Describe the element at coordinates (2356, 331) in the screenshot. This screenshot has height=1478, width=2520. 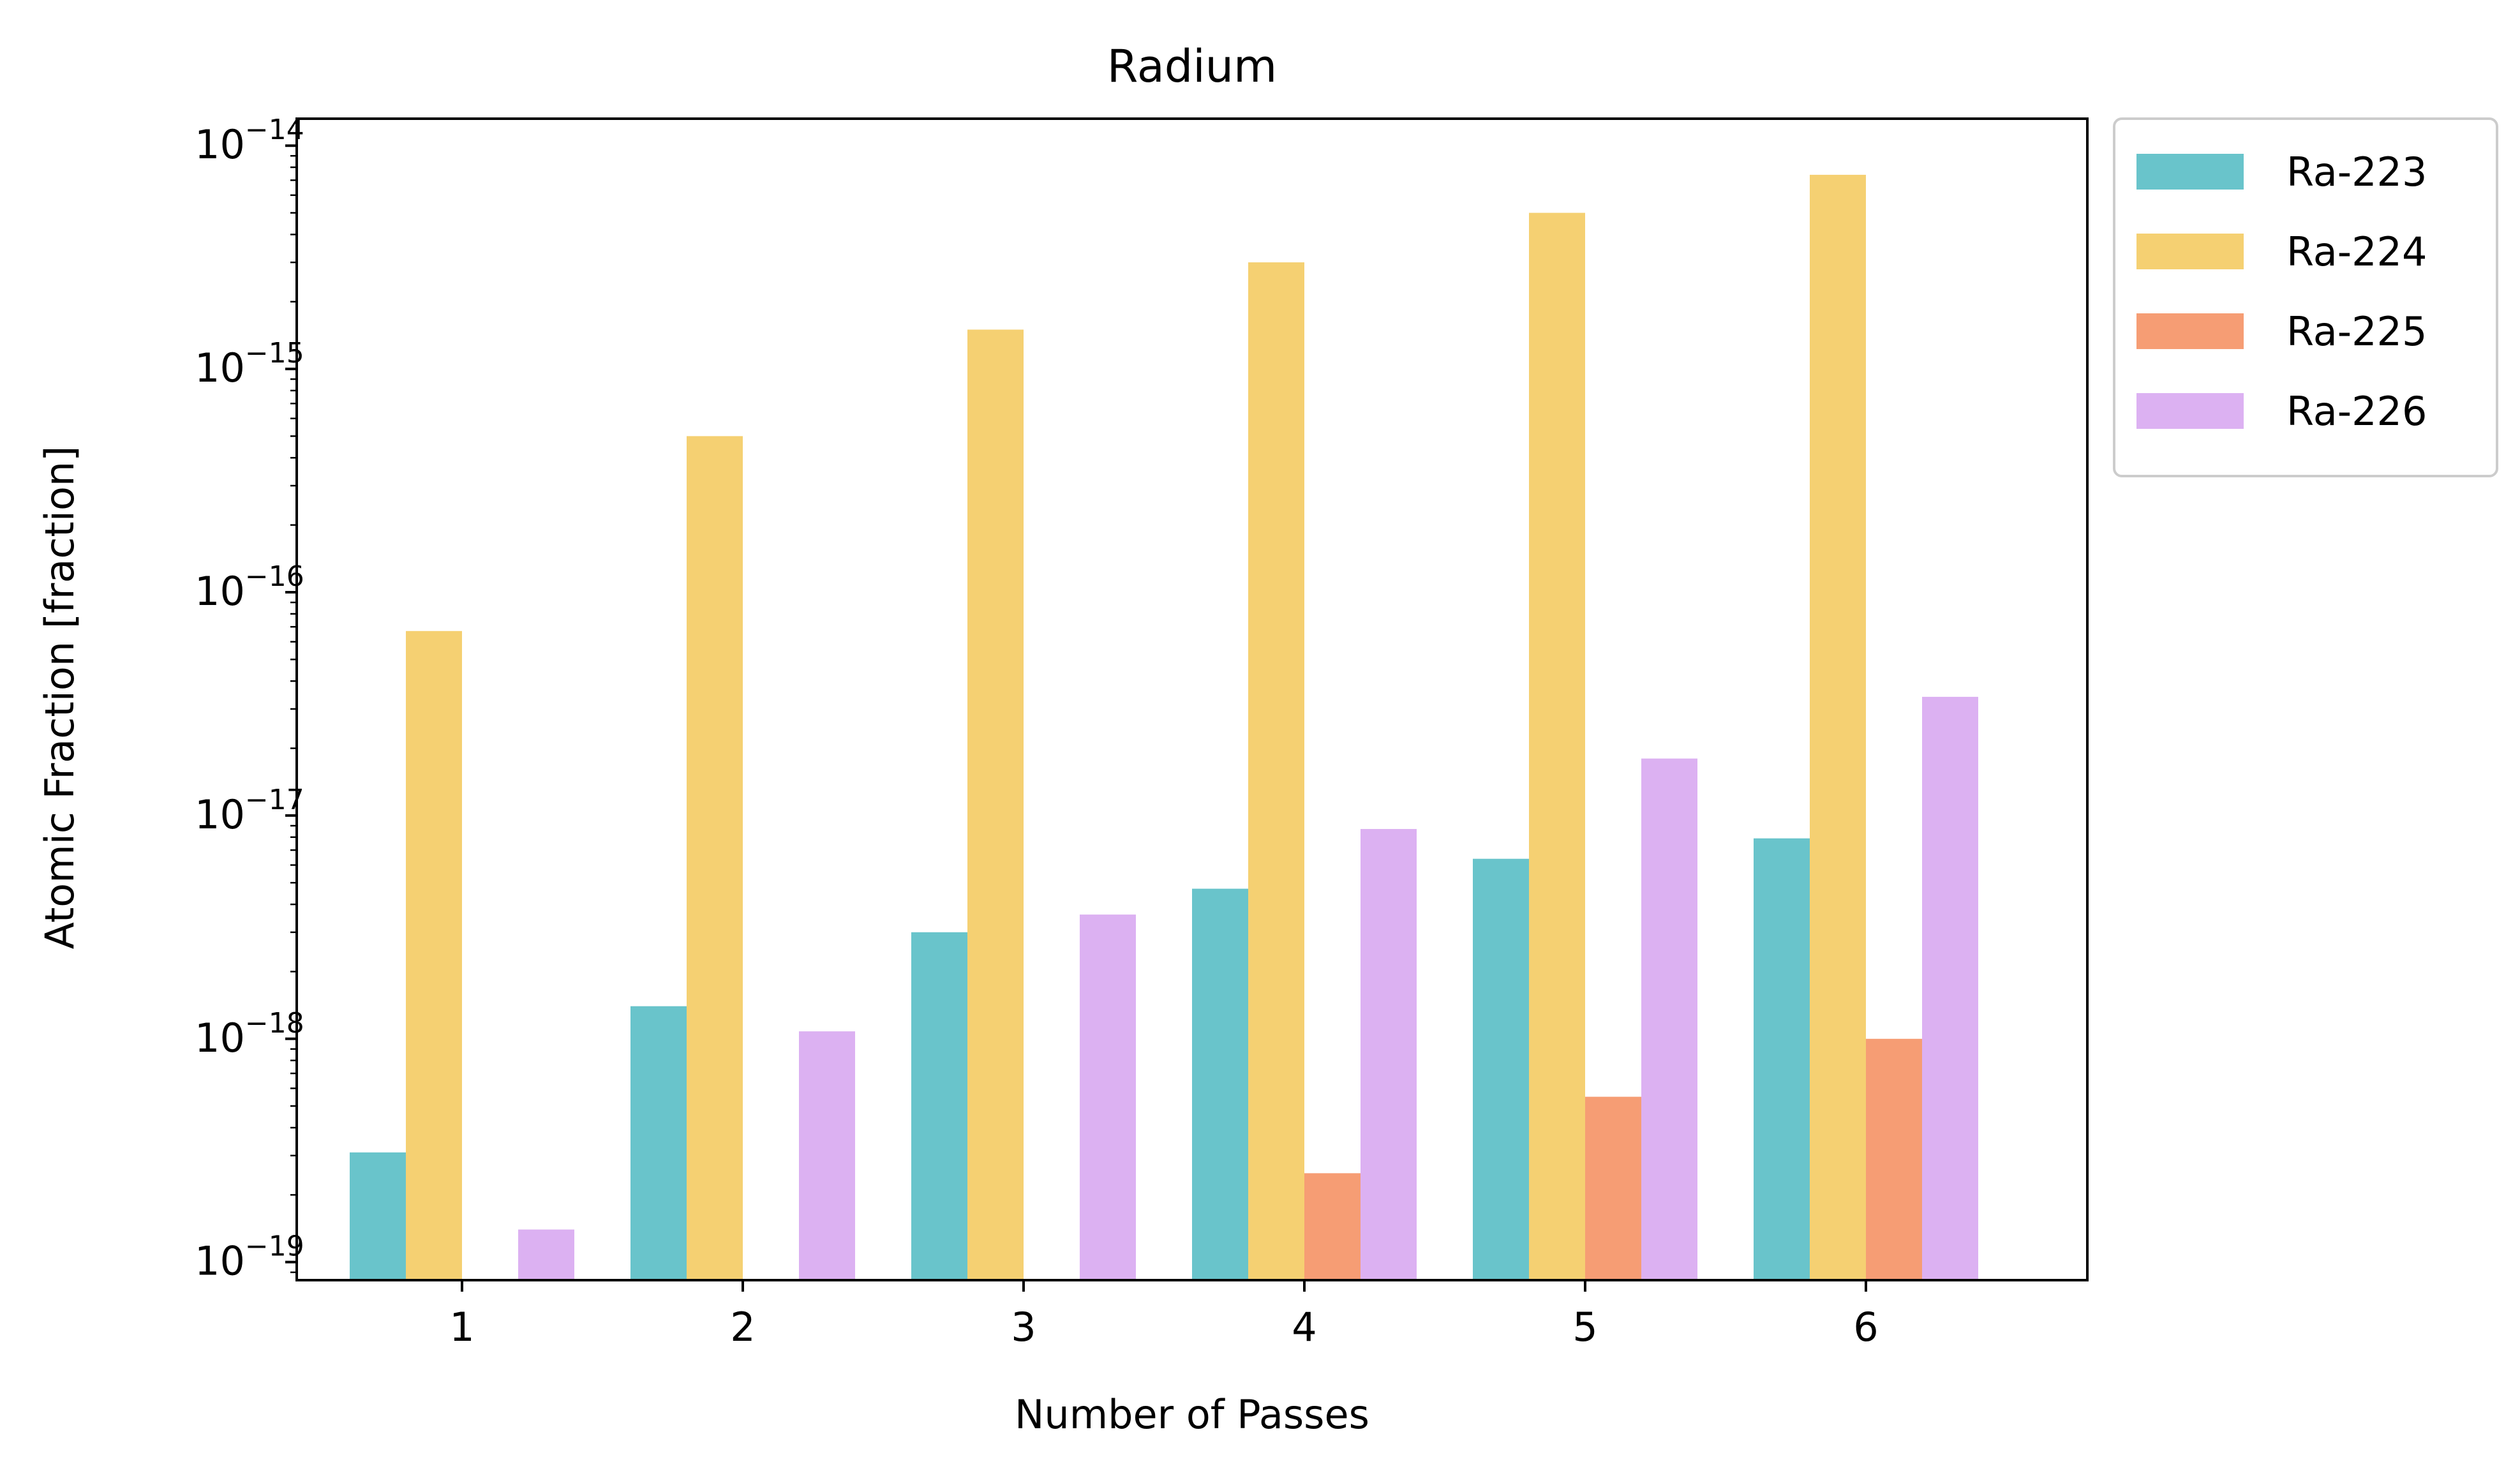
I see `legend-label: Ra-225` at that location.